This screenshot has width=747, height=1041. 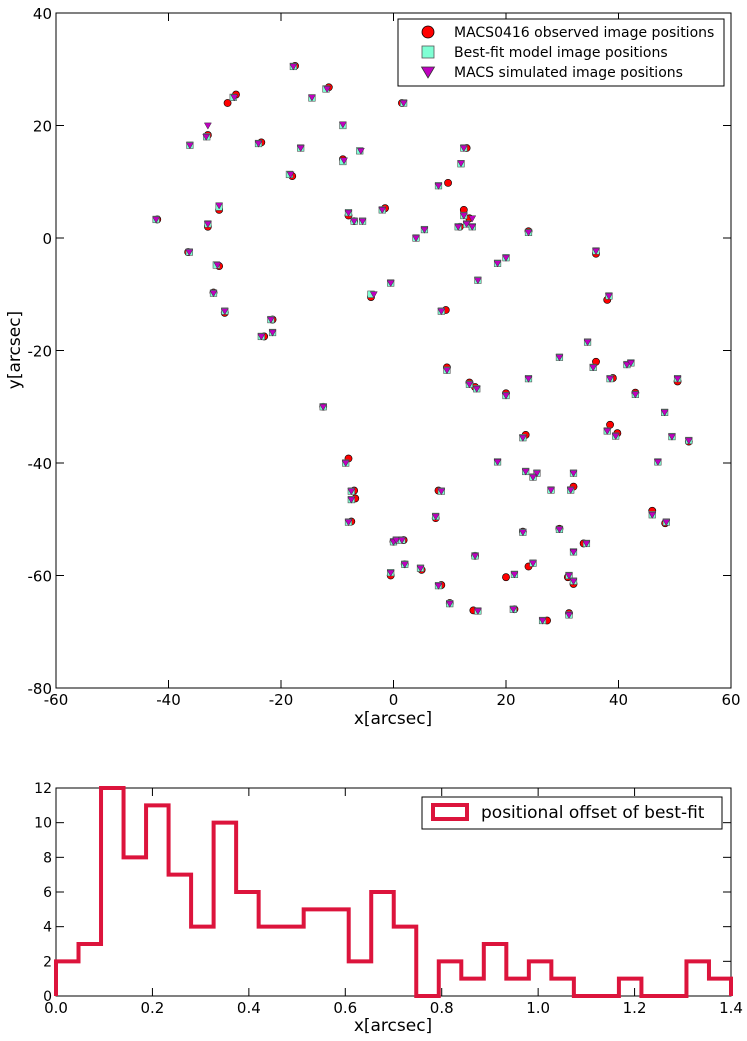 I want to click on legend-observed-label: MACS0416 observed image positions, so click(x=584, y=33).